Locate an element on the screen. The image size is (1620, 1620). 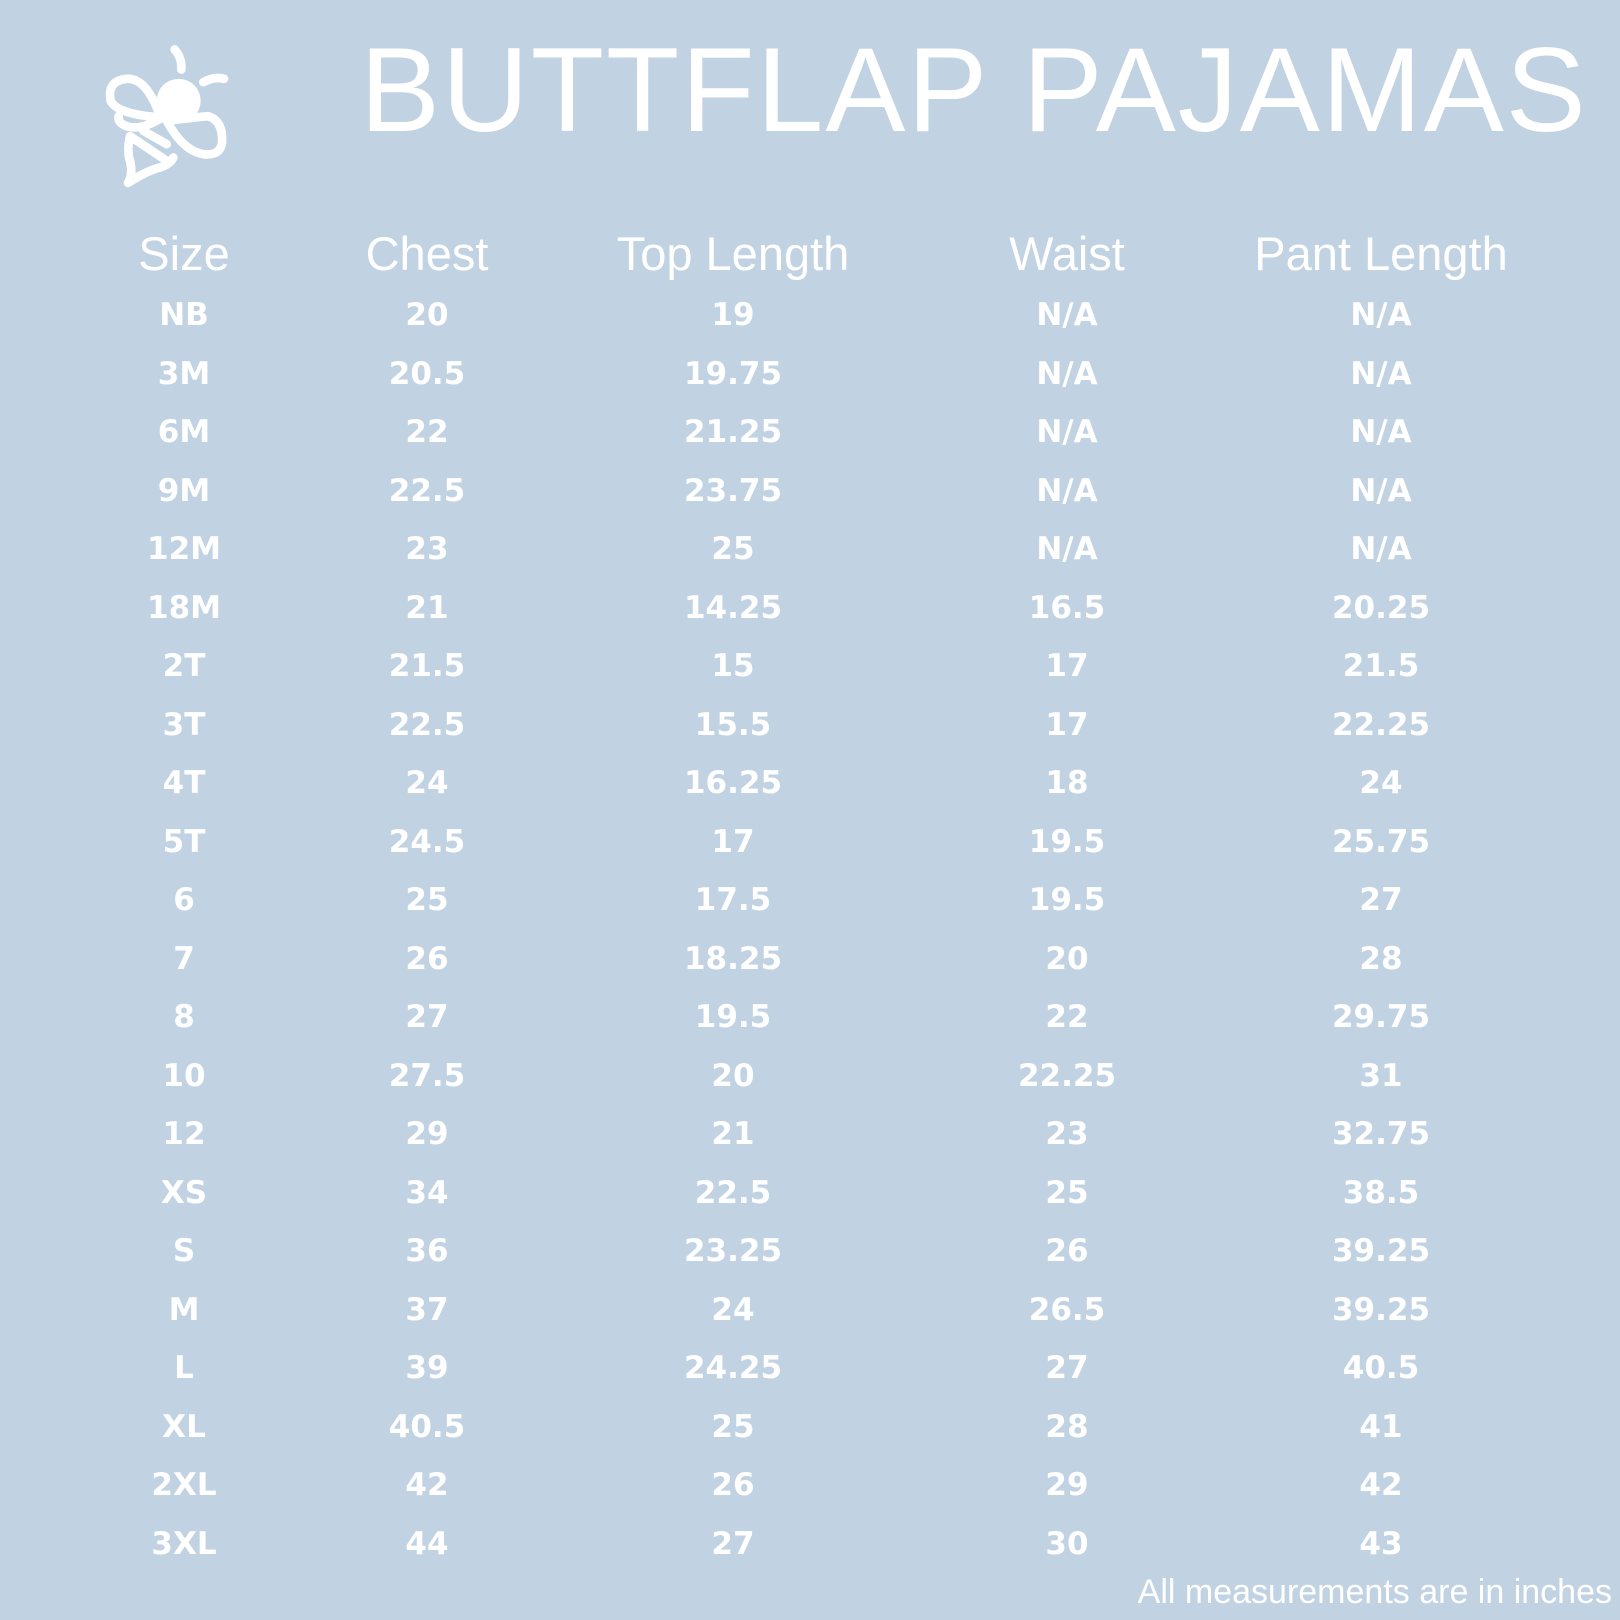
cell-pant-length: 22.25 is located at coordinates (1381, 724).